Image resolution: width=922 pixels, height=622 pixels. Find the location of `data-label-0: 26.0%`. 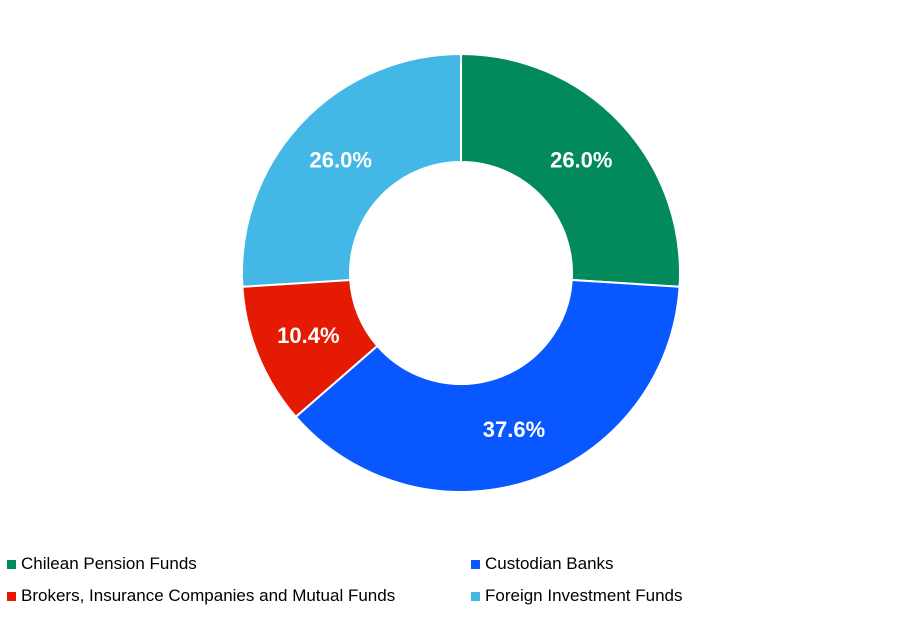

data-label-0: 26.0% is located at coordinates (581, 160).